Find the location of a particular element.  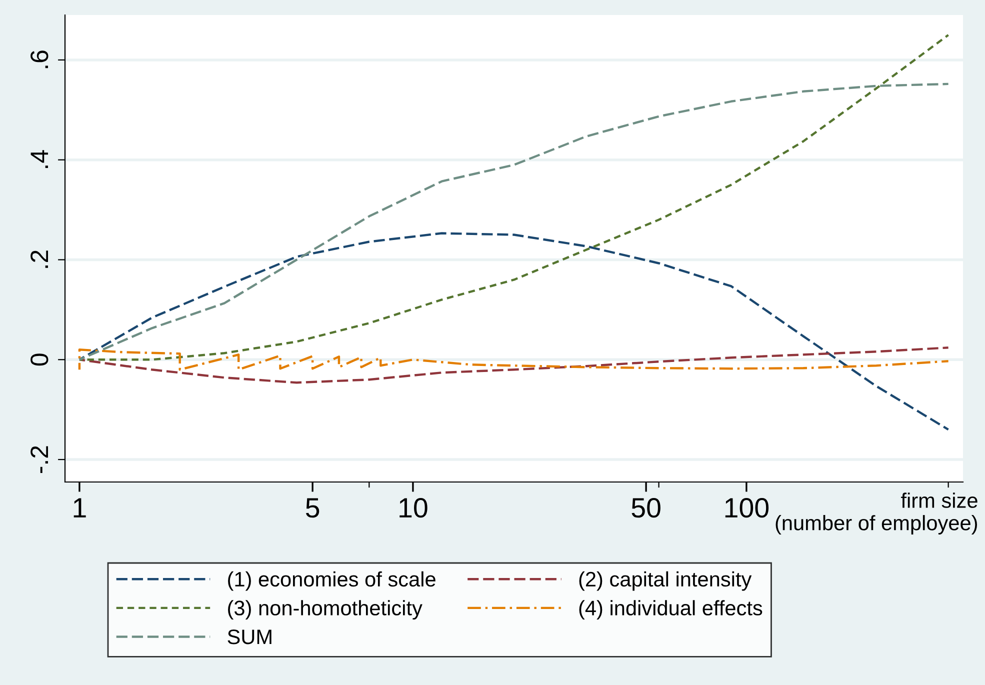

legend-label: (1) economies of scale is located at coordinates (332, 581).